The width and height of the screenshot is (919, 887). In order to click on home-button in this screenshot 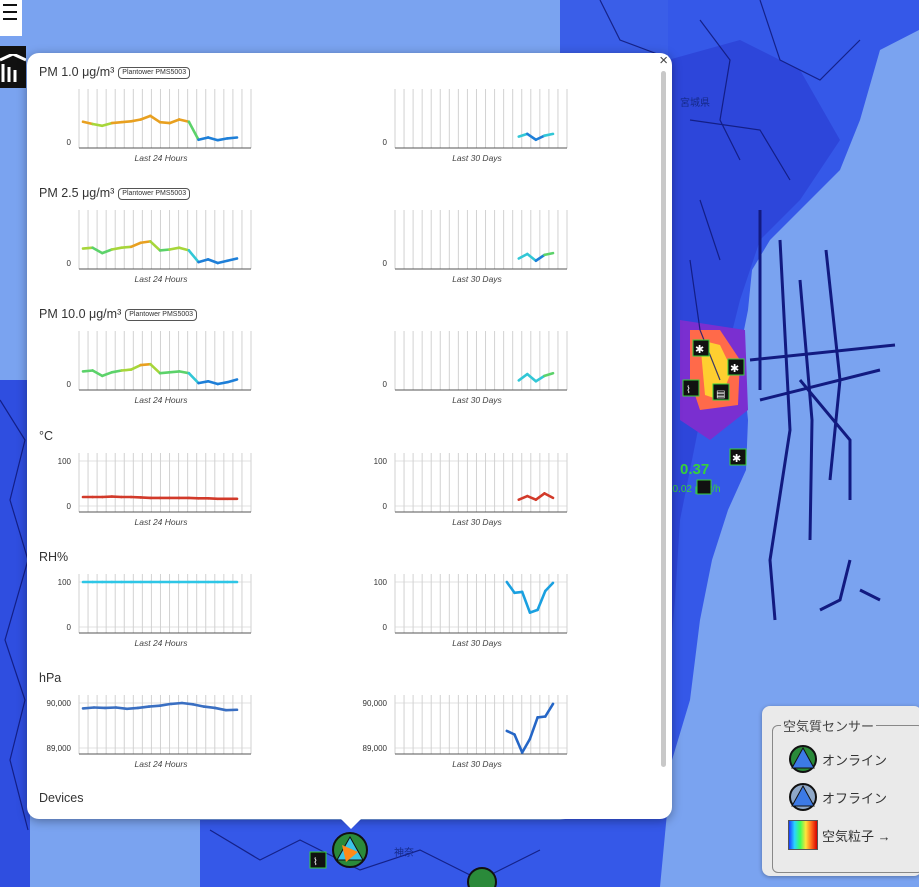, I will do `click(13, 67)`.